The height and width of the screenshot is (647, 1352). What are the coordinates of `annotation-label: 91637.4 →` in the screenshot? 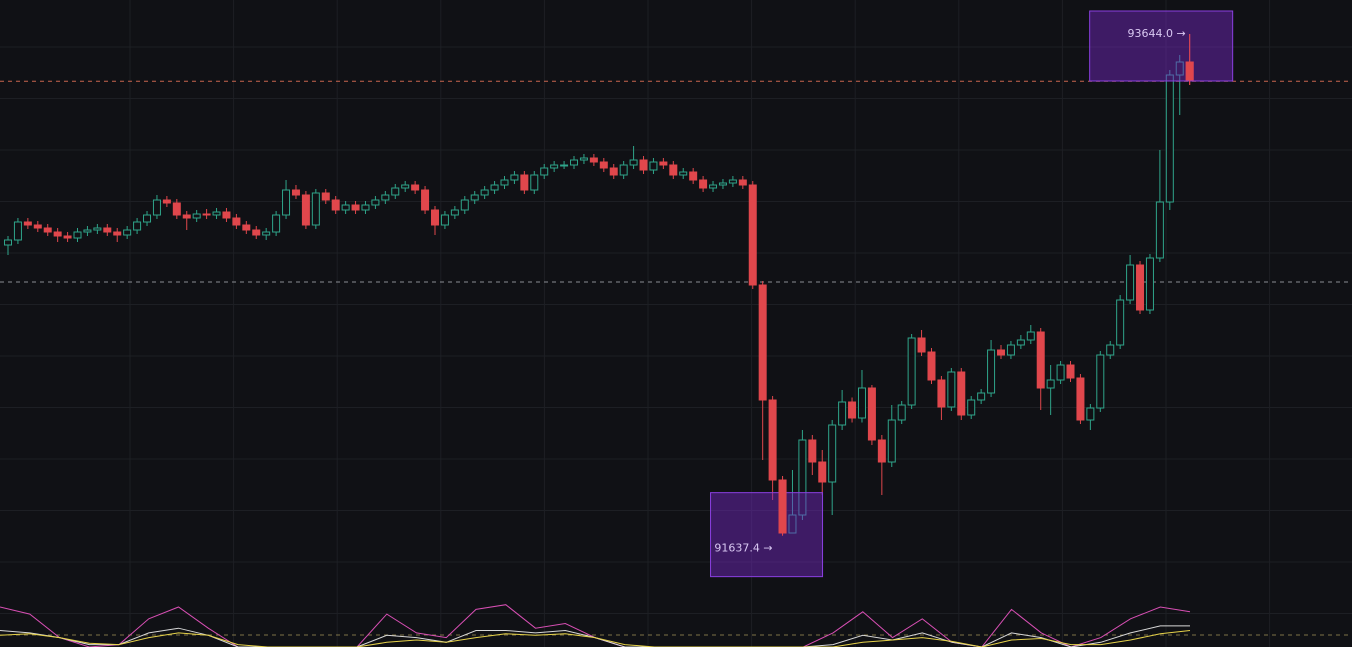 It's located at (743, 548).